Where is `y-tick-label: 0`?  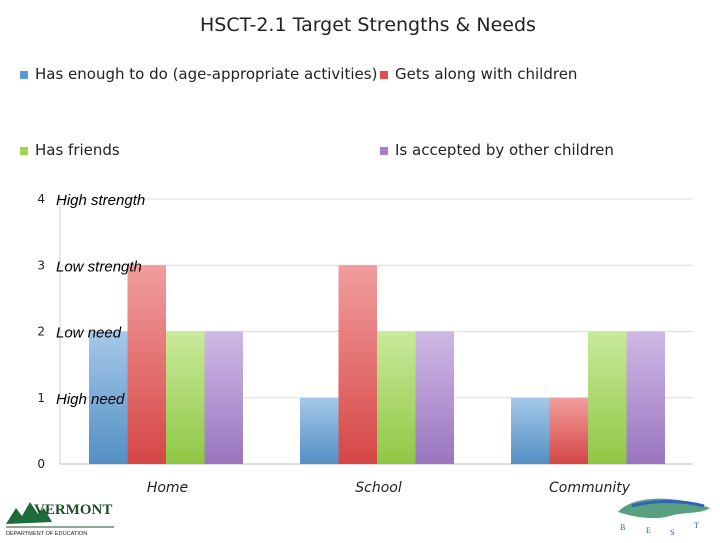 y-tick-label: 0 is located at coordinates (41, 464).